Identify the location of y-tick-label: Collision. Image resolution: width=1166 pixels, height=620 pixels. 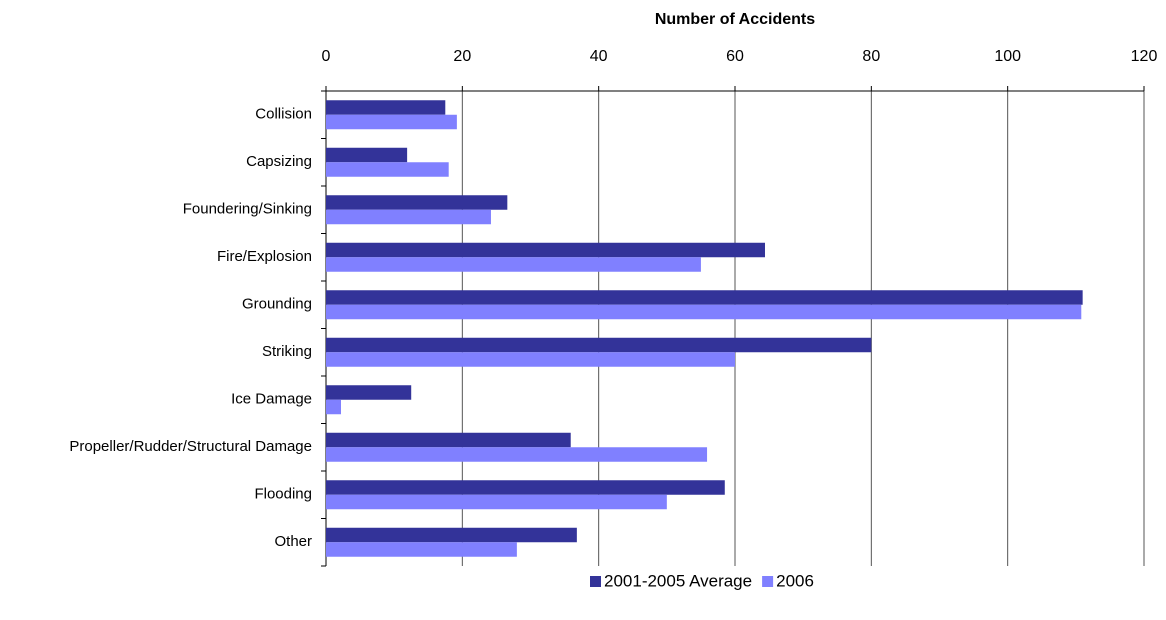
(283, 114).